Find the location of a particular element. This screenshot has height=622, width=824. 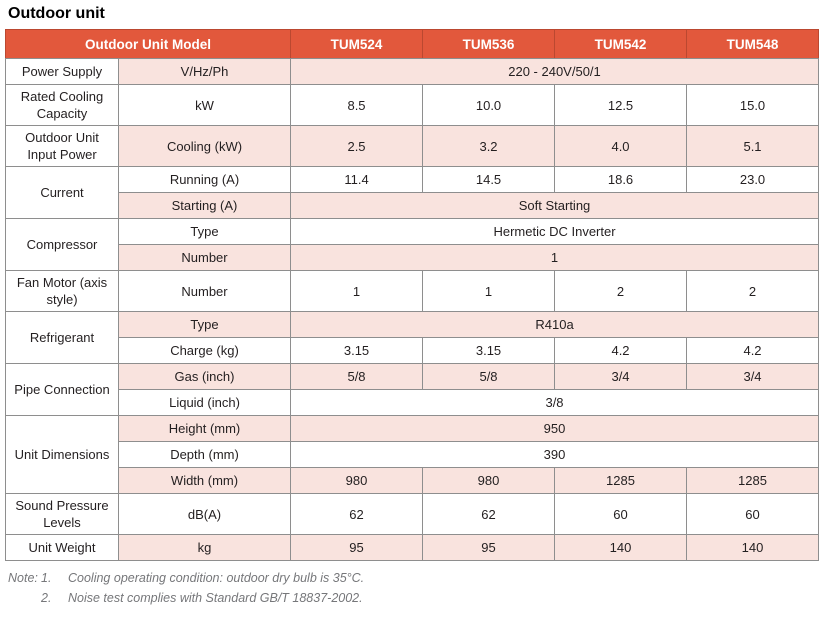

spec-label-cell: kW is located at coordinates (204, 105).